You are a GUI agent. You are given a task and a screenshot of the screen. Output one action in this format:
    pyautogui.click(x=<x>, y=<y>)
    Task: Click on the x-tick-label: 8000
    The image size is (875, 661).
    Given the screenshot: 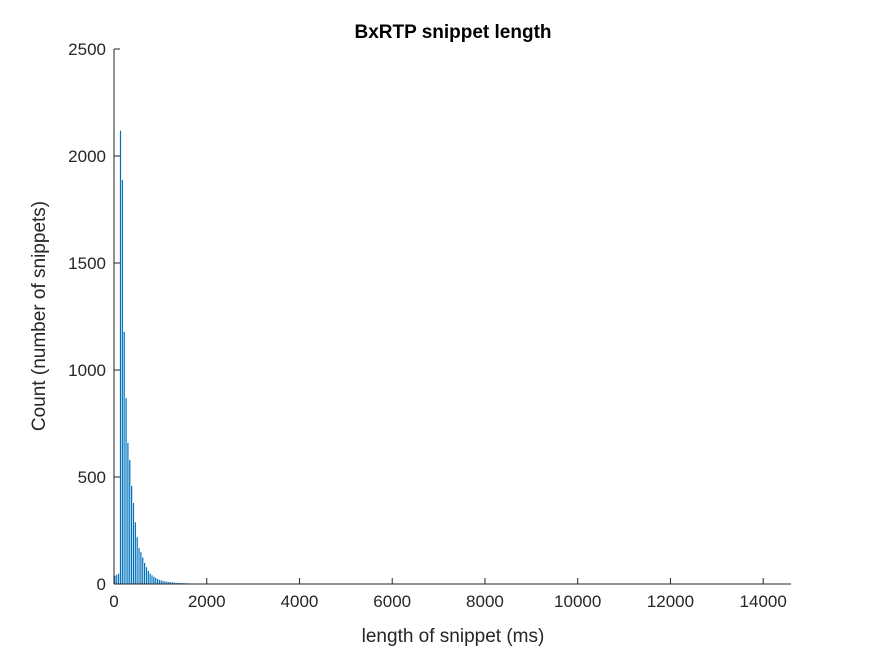 What is the action you would take?
    pyautogui.click(x=485, y=601)
    